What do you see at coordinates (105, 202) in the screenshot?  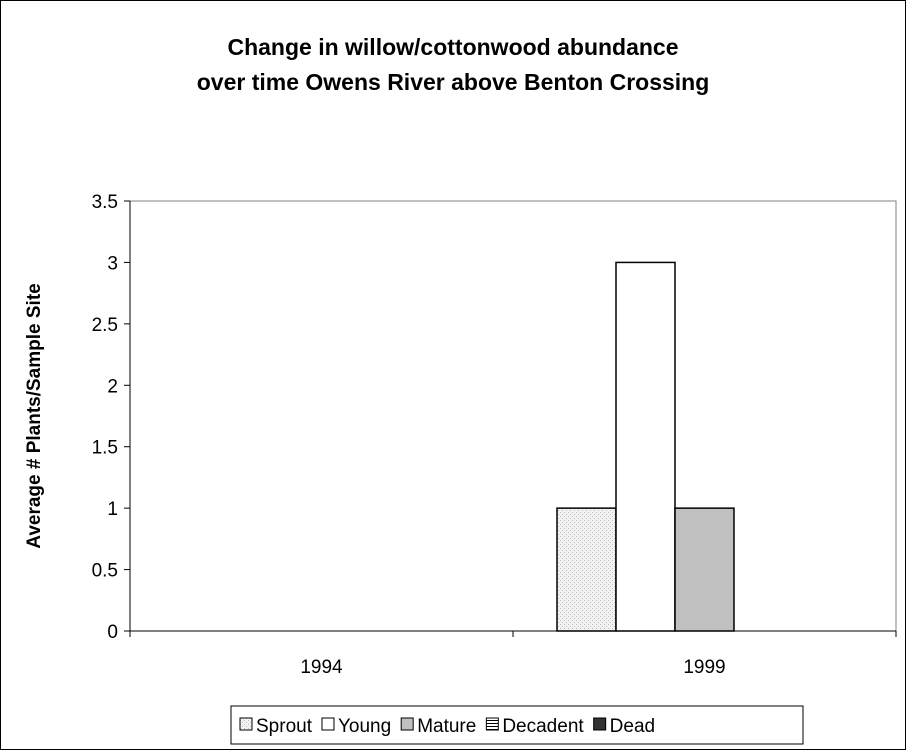 I see `y-tick-label: 3.5` at bounding box center [105, 202].